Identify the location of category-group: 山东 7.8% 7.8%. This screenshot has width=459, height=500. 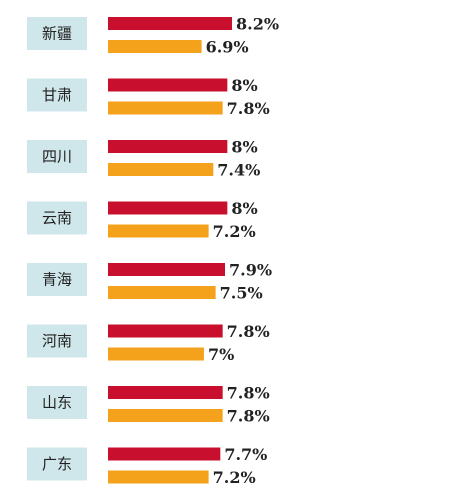
(148, 405).